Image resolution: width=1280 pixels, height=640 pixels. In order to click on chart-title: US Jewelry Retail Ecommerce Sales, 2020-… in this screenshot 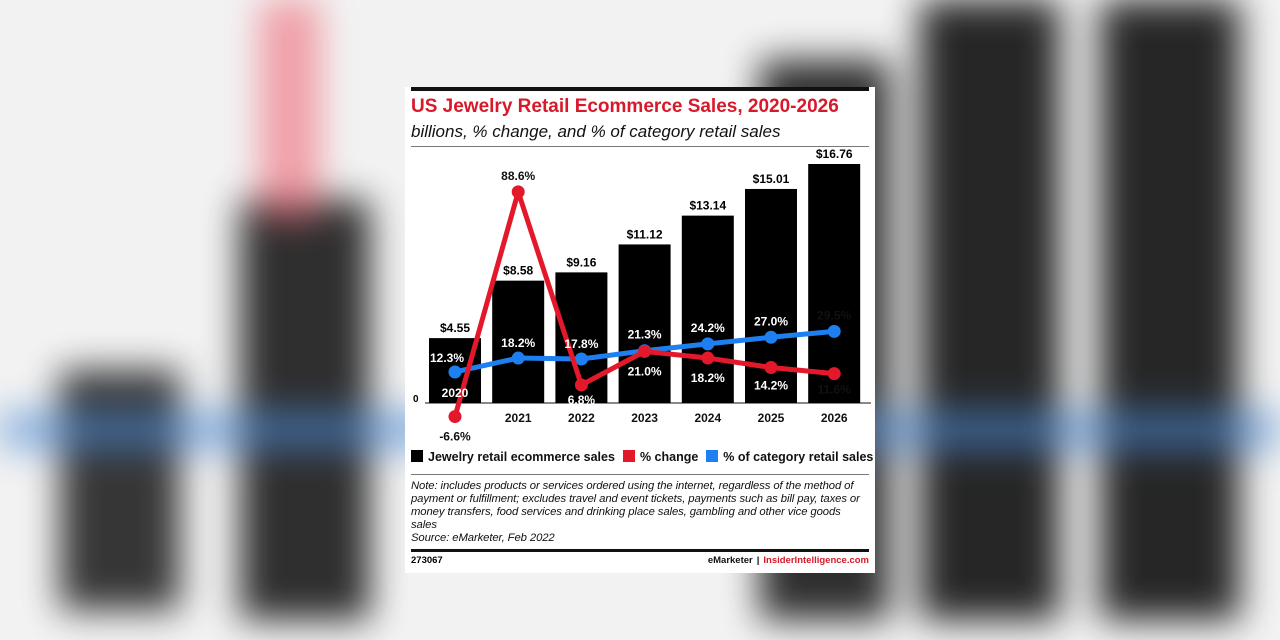, I will do `click(625, 106)`.